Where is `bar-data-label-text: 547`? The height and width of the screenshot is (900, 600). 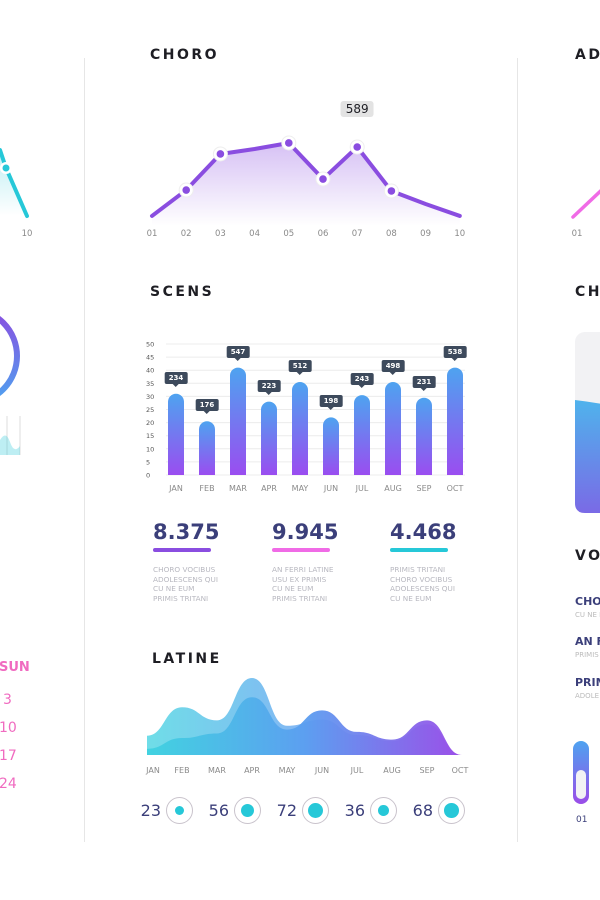 bar-data-label-text: 547 is located at coordinates (238, 351).